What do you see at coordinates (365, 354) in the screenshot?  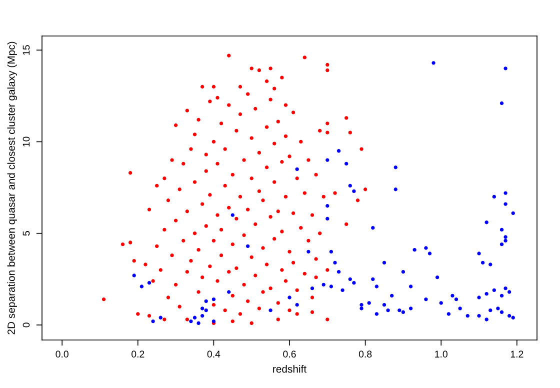 I see `x-tick-label: 0.8` at bounding box center [365, 354].